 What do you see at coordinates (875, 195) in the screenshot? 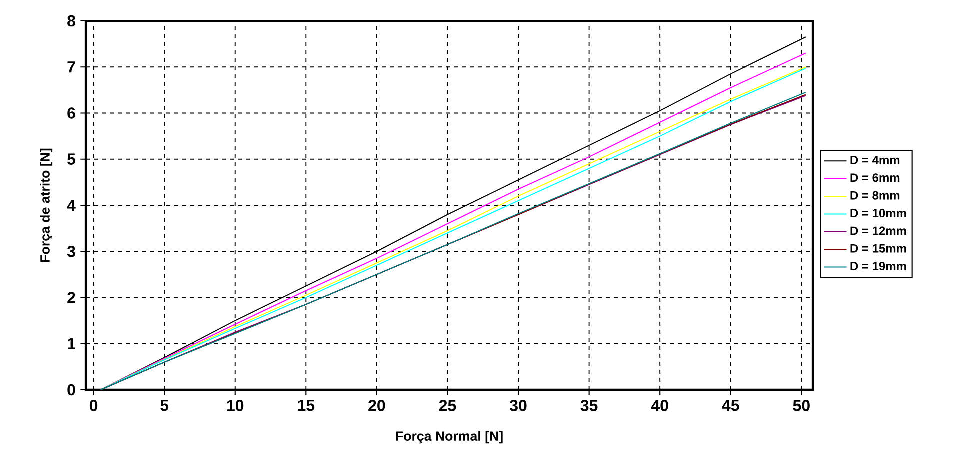
I see `legend-label: D = 8mm` at bounding box center [875, 195].